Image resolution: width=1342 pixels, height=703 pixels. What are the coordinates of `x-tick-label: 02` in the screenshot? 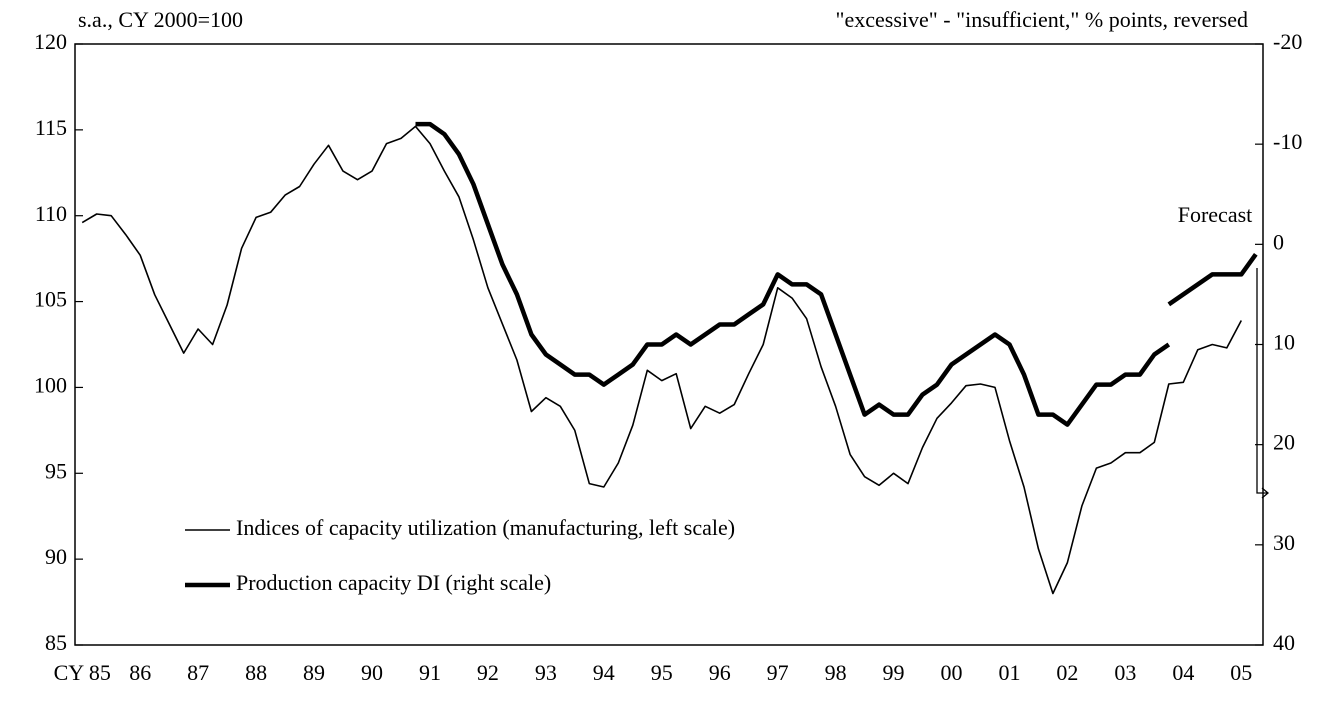 It's located at (1067, 672).